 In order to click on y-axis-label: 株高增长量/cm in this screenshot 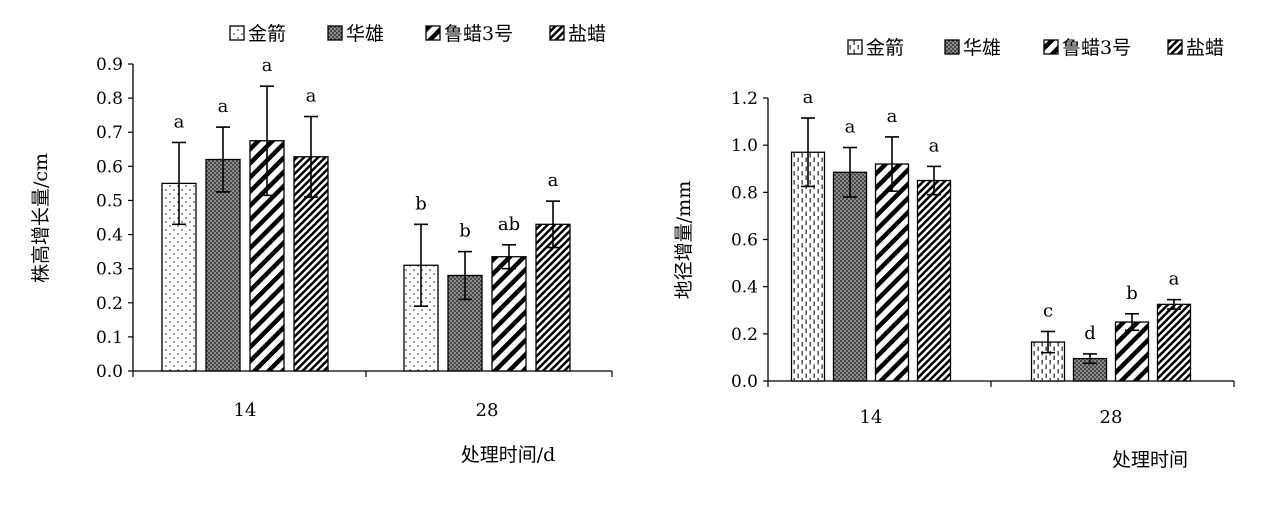, I will do `click(41, 218)`.